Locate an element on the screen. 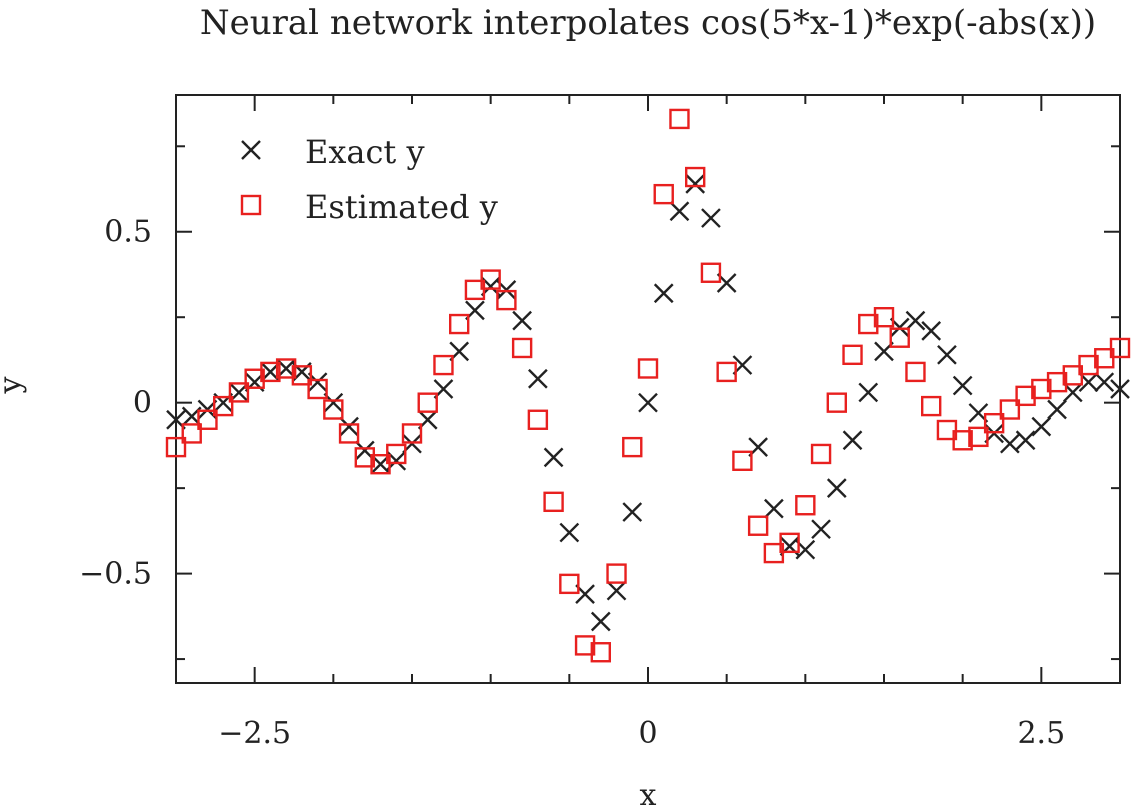 The height and width of the screenshot is (807, 1136). x-tick-label: 2.5 is located at coordinates (1041, 733).